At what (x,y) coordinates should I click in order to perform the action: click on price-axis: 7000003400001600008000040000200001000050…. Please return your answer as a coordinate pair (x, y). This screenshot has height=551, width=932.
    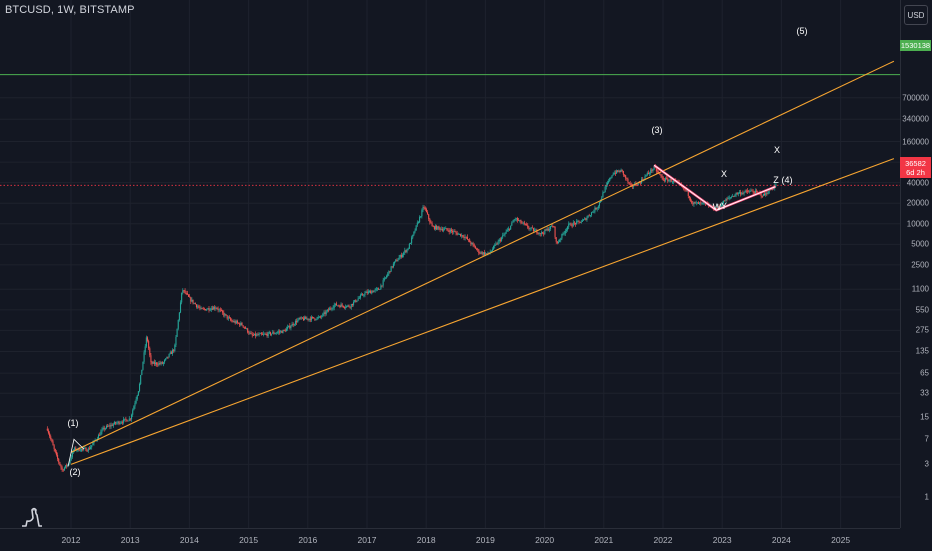
    Looking at the image, I should click on (916, 264).